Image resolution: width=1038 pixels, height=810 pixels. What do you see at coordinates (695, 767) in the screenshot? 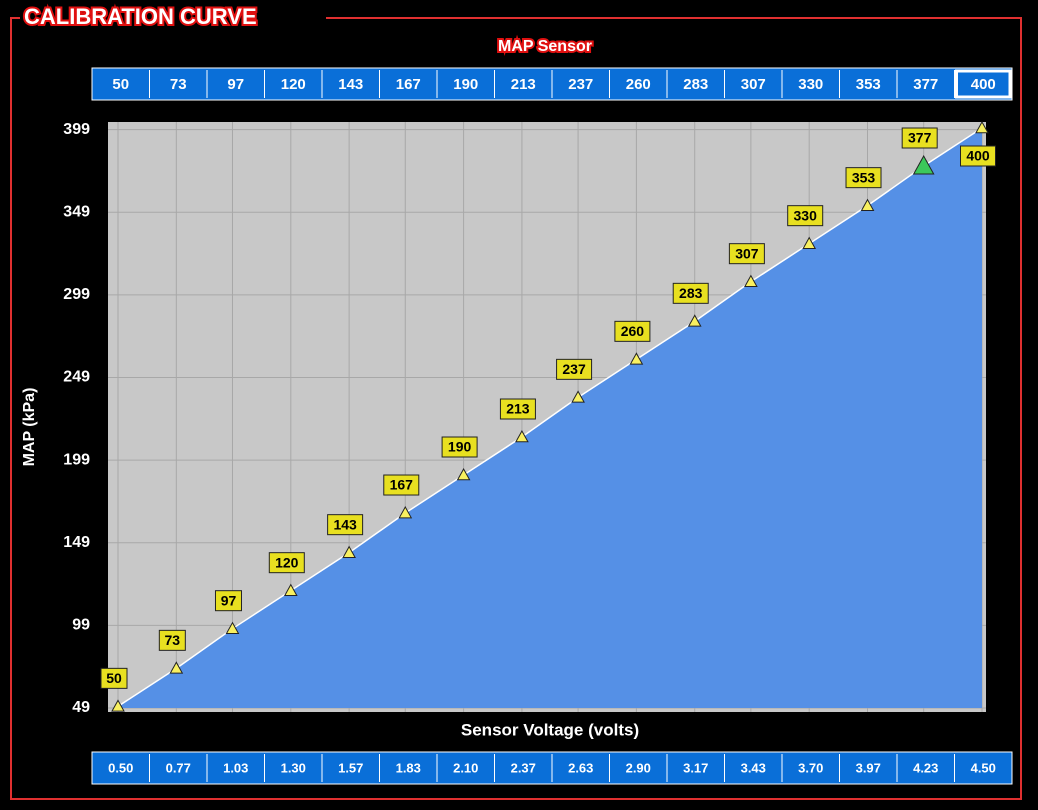
I see `table-cell: 3.17` at bounding box center [695, 767].